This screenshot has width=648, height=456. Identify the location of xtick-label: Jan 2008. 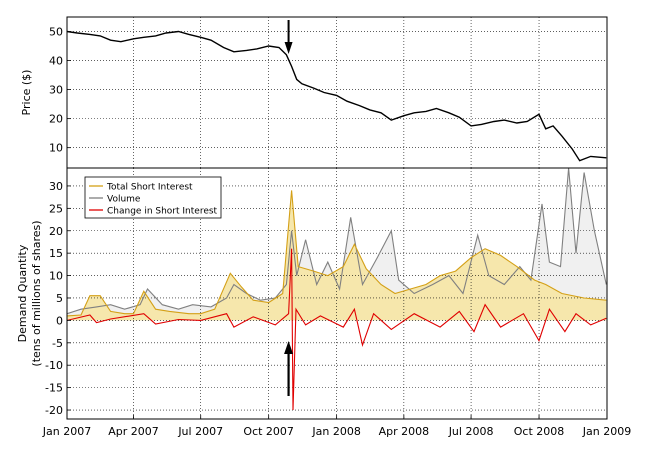
(335, 431).